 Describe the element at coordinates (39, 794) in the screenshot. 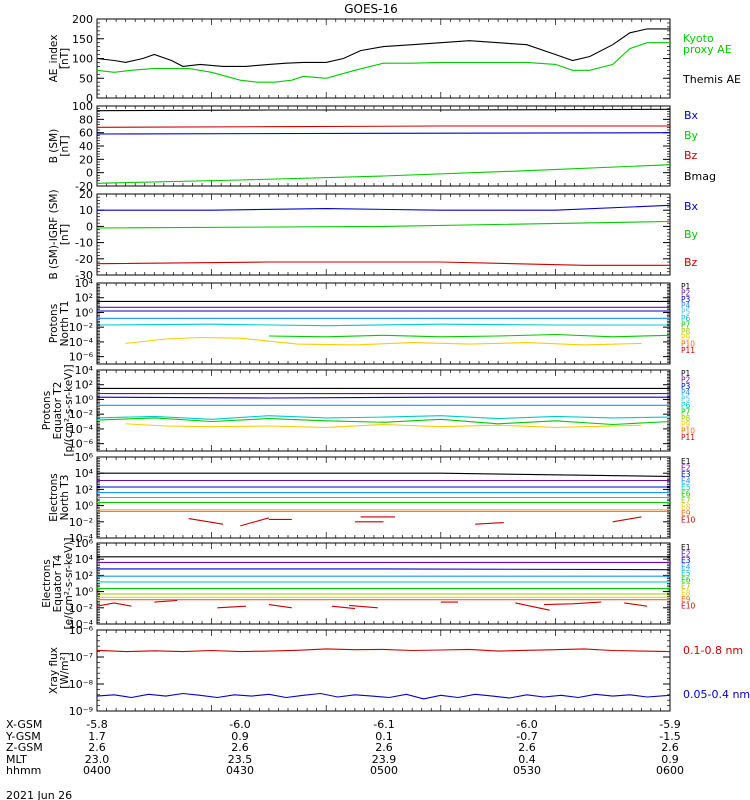

I see `date-label: 2021 Jun 26` at that location.